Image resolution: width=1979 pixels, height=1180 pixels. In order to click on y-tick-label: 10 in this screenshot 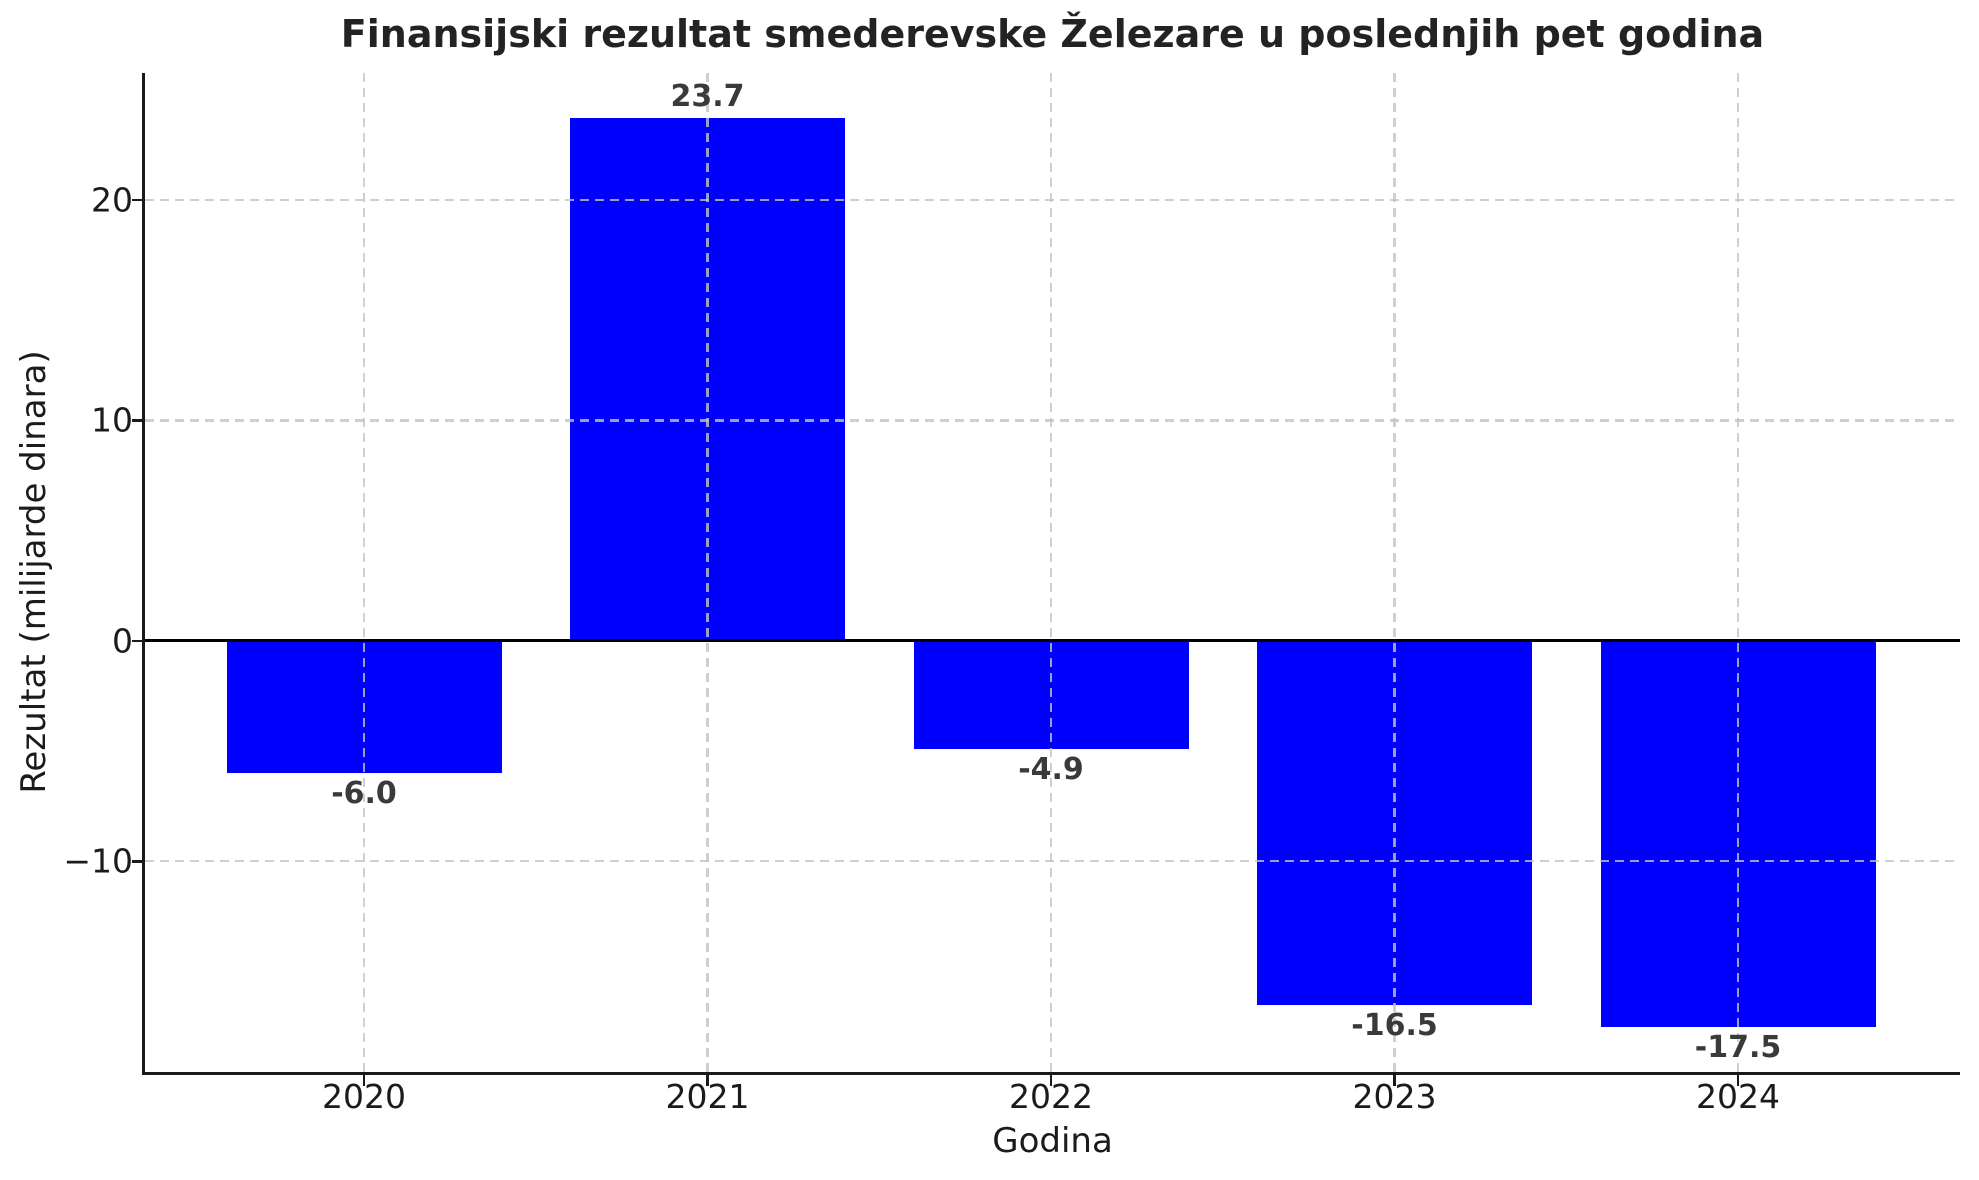, I will do `click(112, 420)`.